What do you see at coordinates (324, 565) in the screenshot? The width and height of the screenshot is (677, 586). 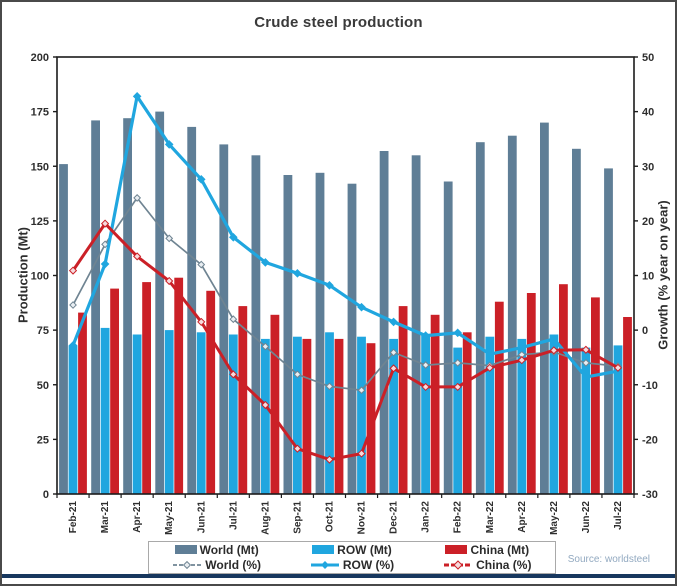 I see `row-line-sample-icon` at bounding box center [324, 565].